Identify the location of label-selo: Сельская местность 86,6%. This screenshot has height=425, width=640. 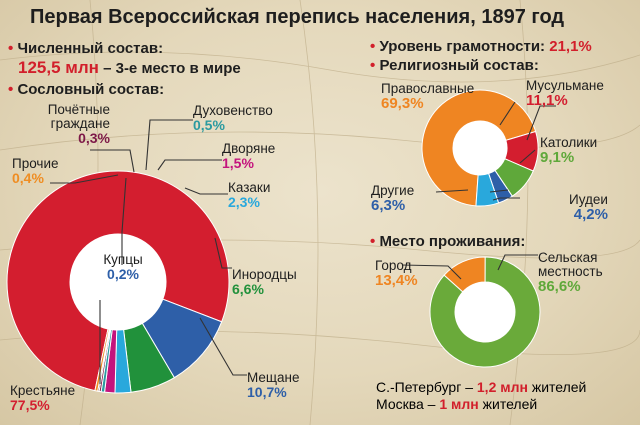
(586, 273).